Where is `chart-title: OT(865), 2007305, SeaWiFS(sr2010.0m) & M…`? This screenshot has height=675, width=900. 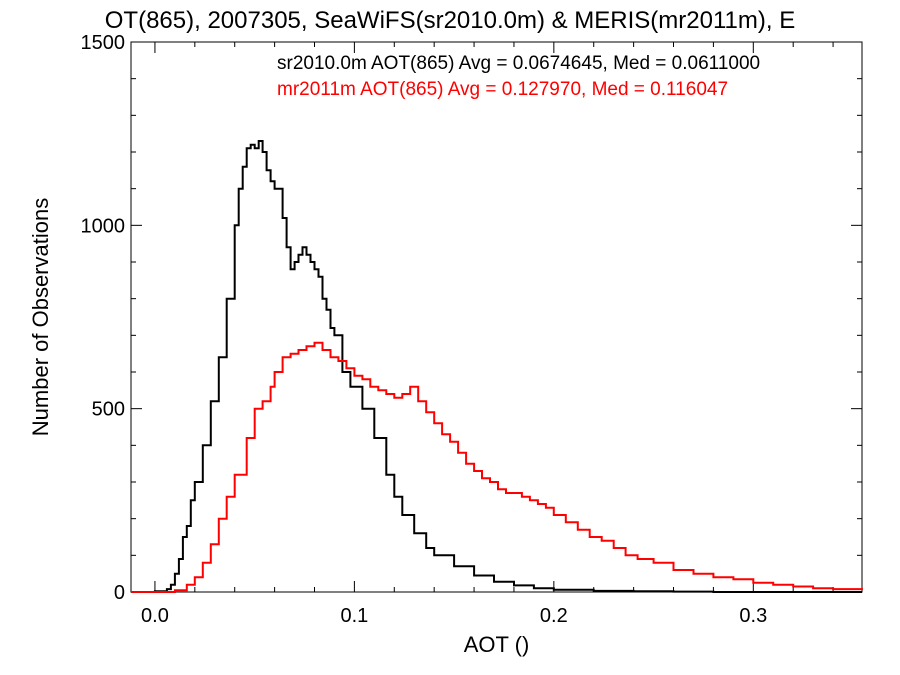 chart-title: OT(865), 2007305, SeaWiFS(sr2010.0m) & M… is located at coordinates (450, 20).